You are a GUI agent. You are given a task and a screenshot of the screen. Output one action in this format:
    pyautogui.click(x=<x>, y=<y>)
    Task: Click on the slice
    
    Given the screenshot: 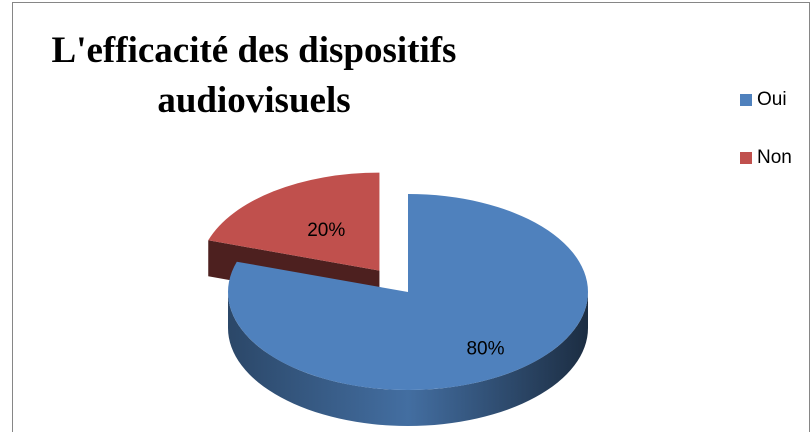 What is the action you would take?
    pyautogui.click(x=294, y=221)
    